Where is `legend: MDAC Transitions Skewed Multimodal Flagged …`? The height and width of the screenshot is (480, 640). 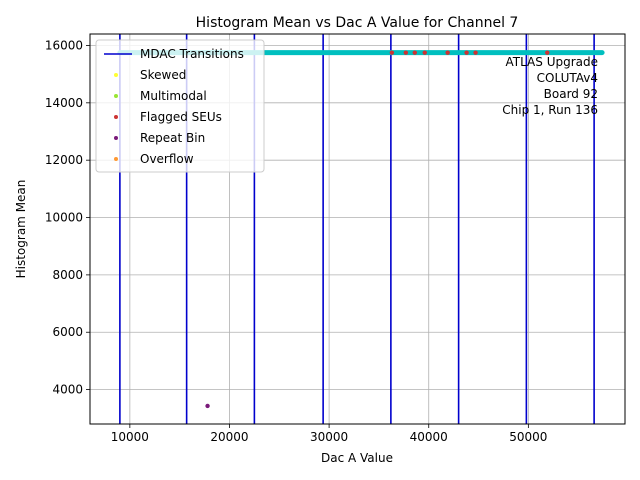
legend: MDAC Transitions Skewed Multimodal Flagged … is located at coordinates (180, 106).